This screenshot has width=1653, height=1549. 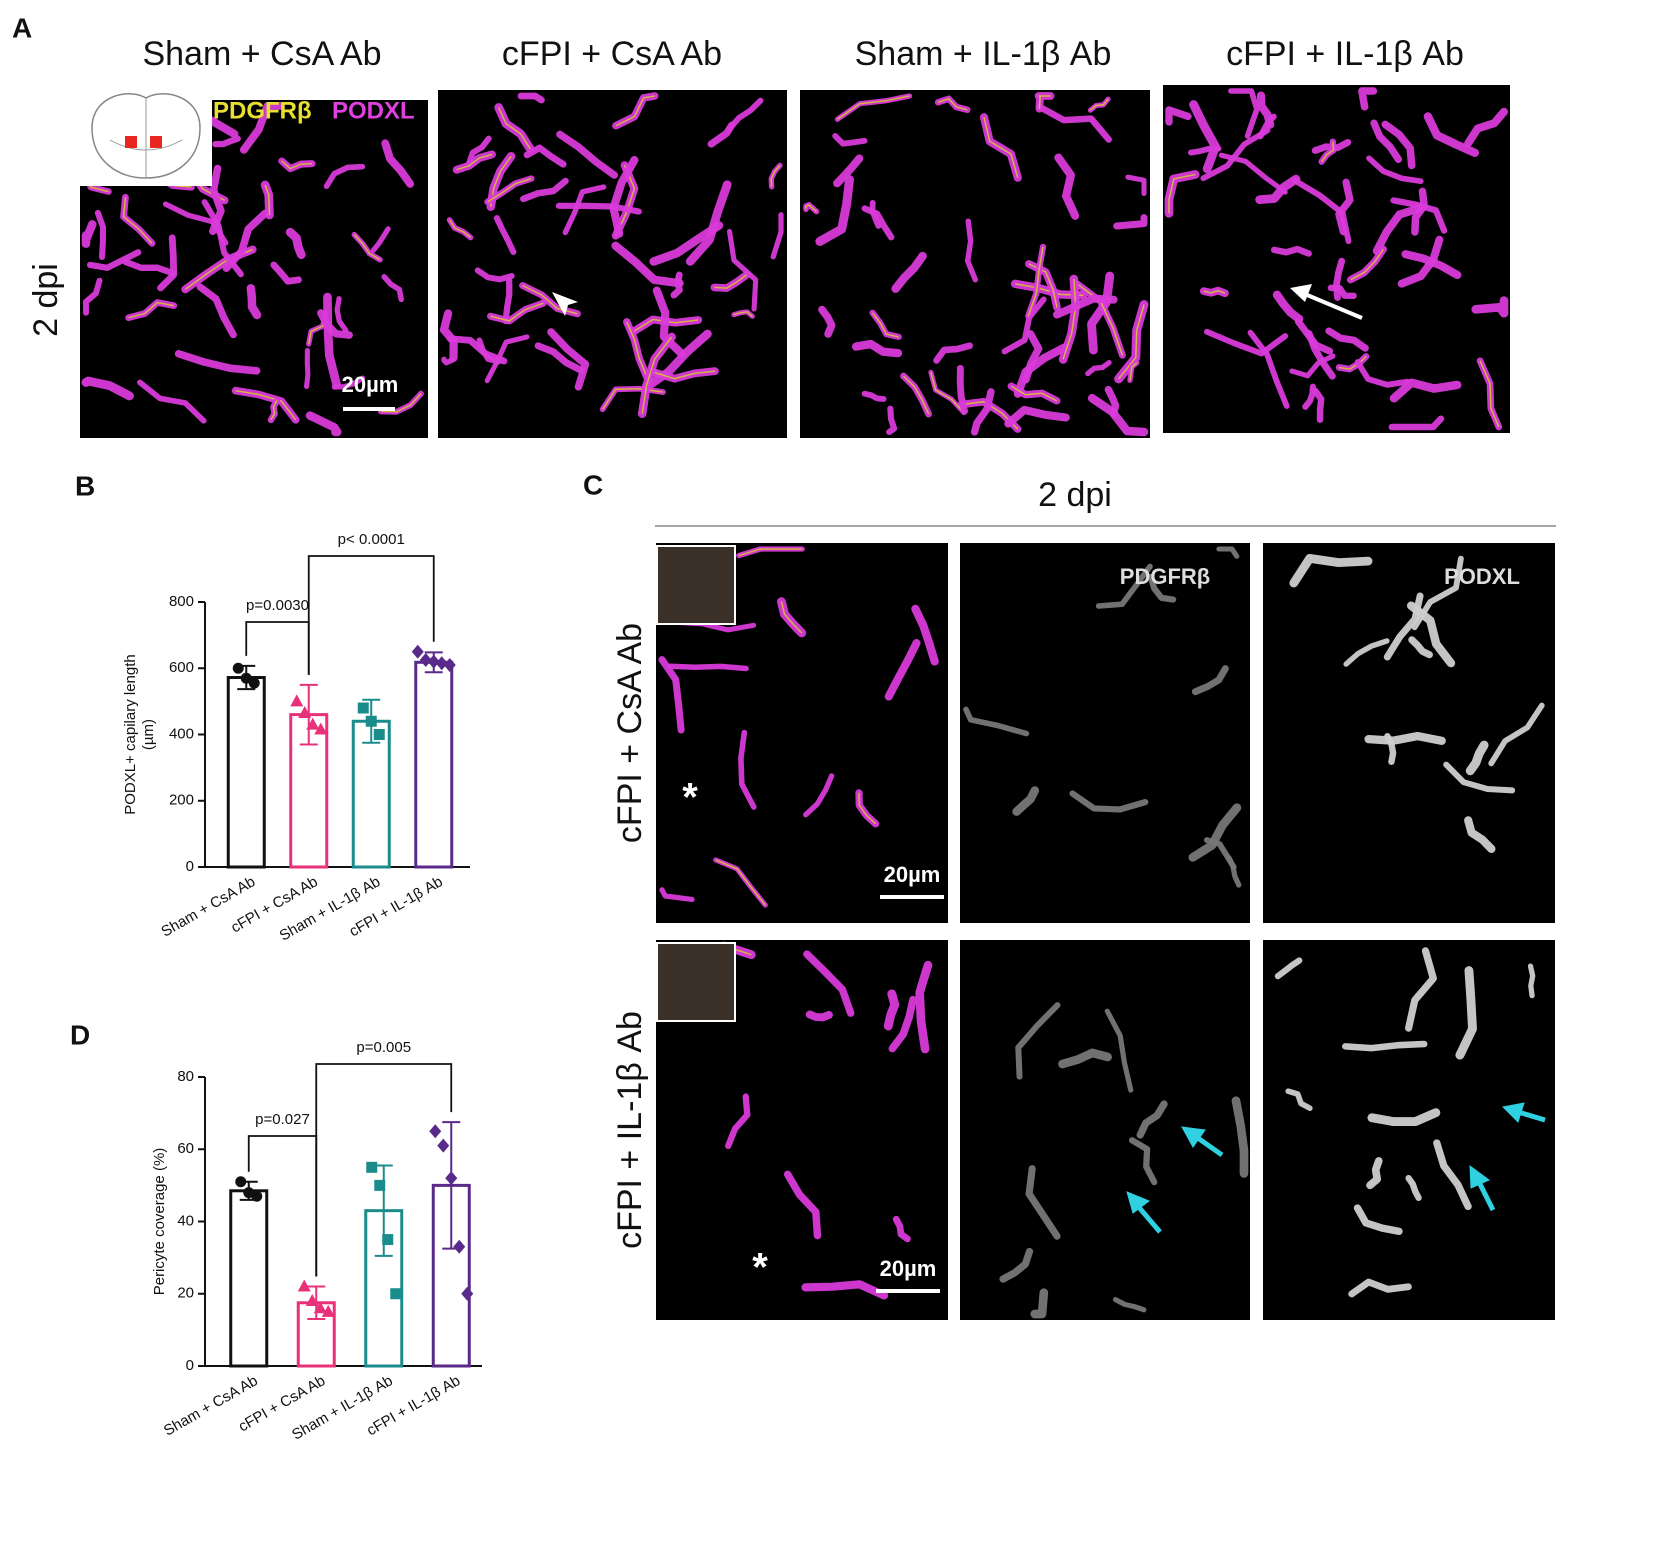 I want to click on arrowhead, so click(x=565, y=304).